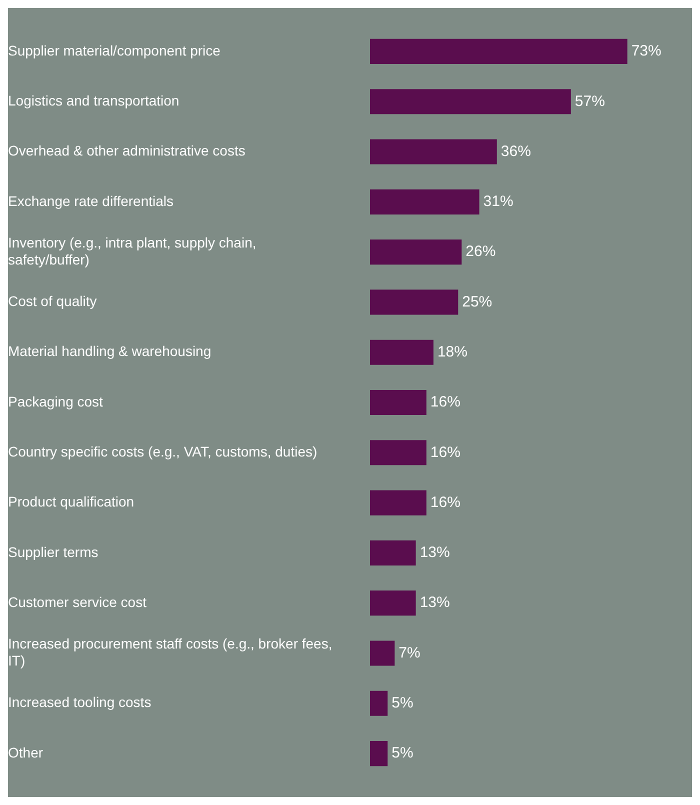  I want to click on data-label: 7%, so click(409, 653).